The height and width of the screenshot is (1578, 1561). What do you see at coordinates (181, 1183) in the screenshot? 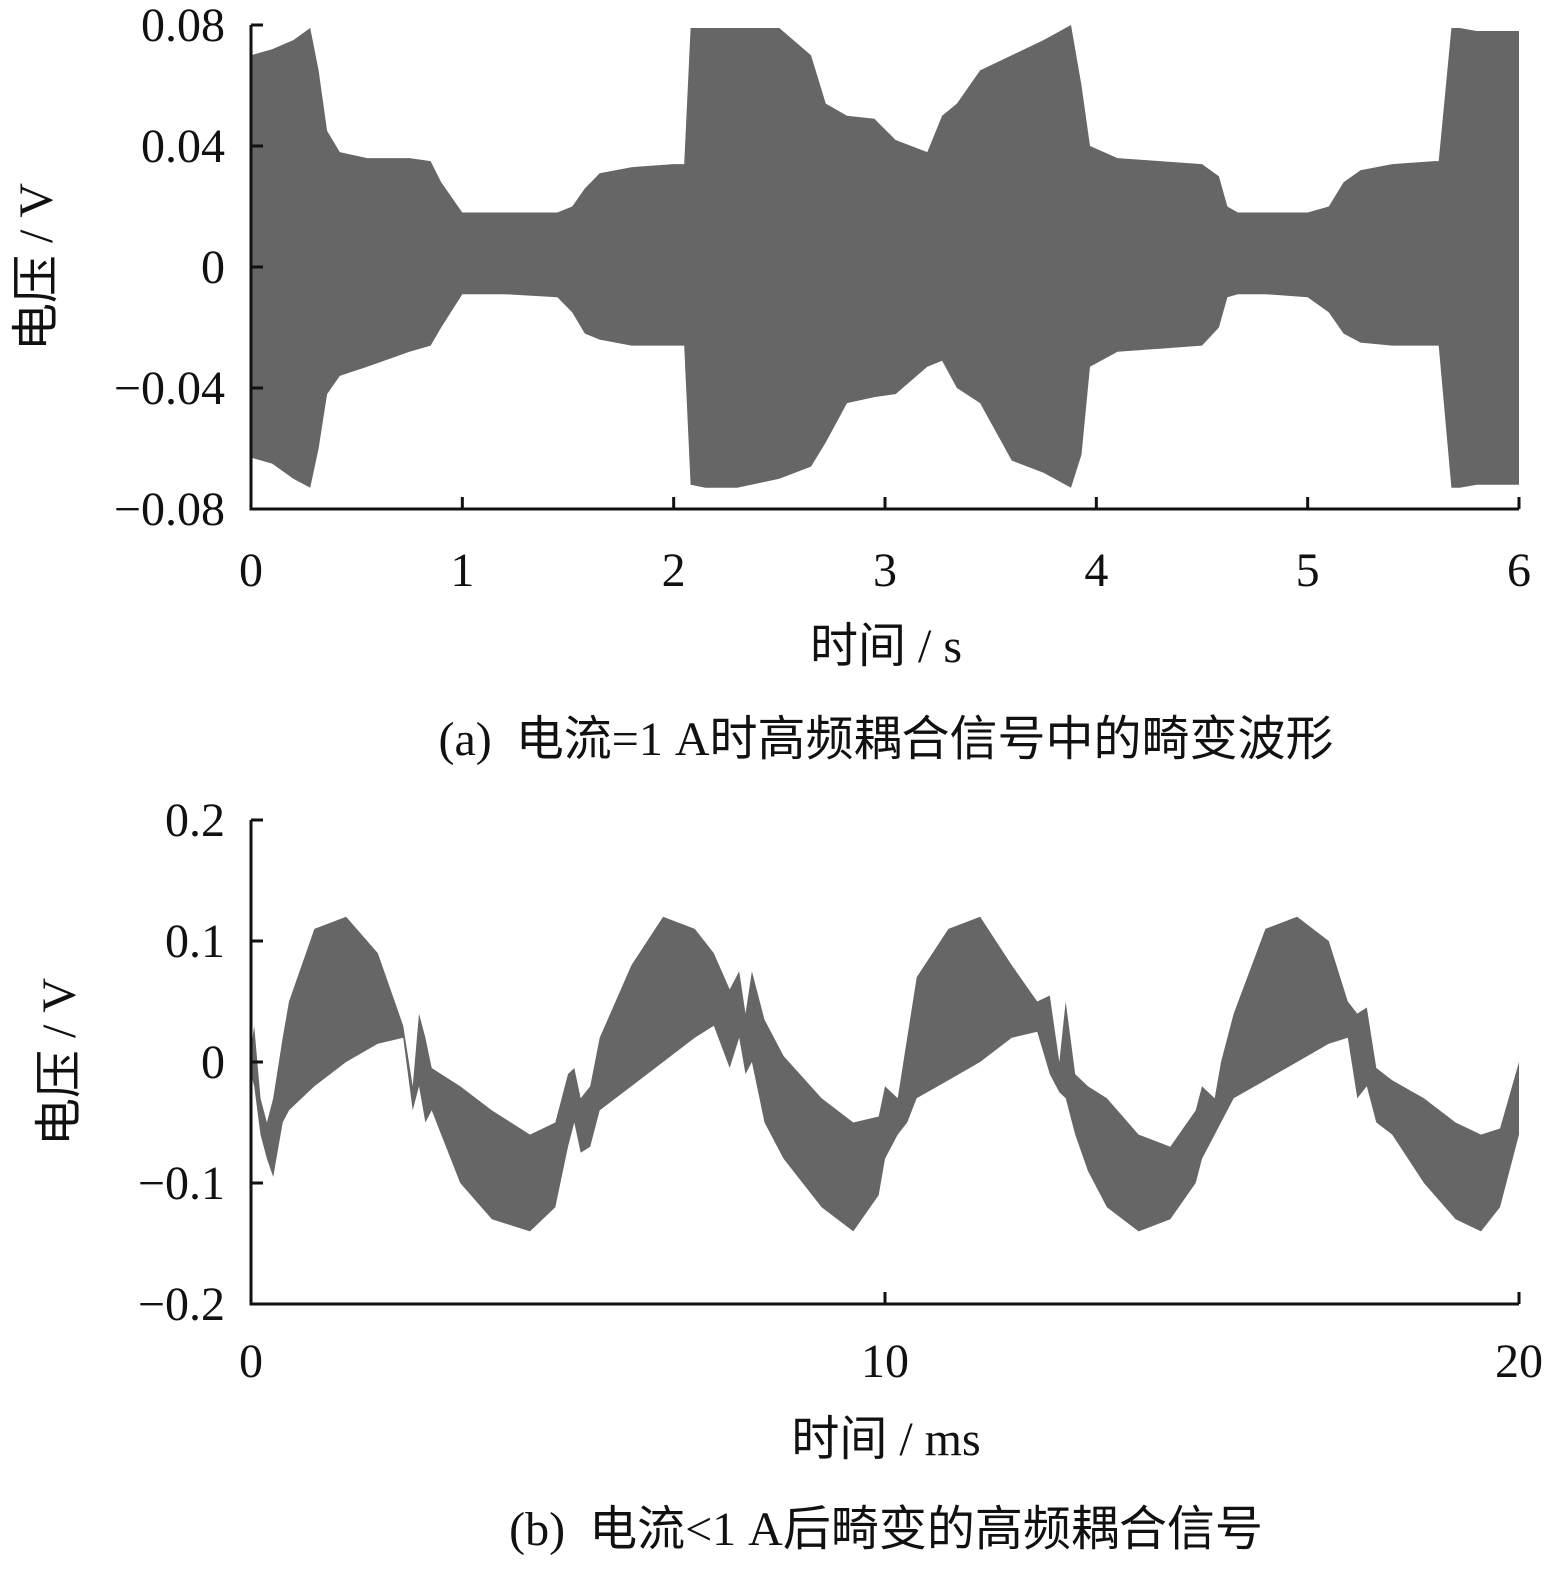
I see `y-tick-label-b: −0.1` at bounding box center [181, 1183].